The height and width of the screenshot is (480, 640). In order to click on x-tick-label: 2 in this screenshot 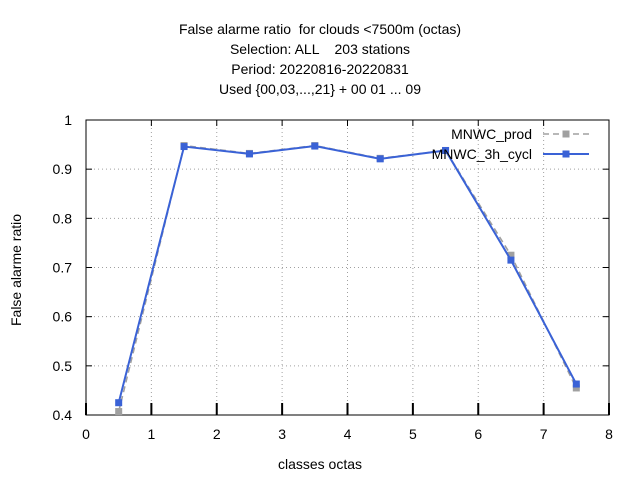, I will do `click(217, 434)`.